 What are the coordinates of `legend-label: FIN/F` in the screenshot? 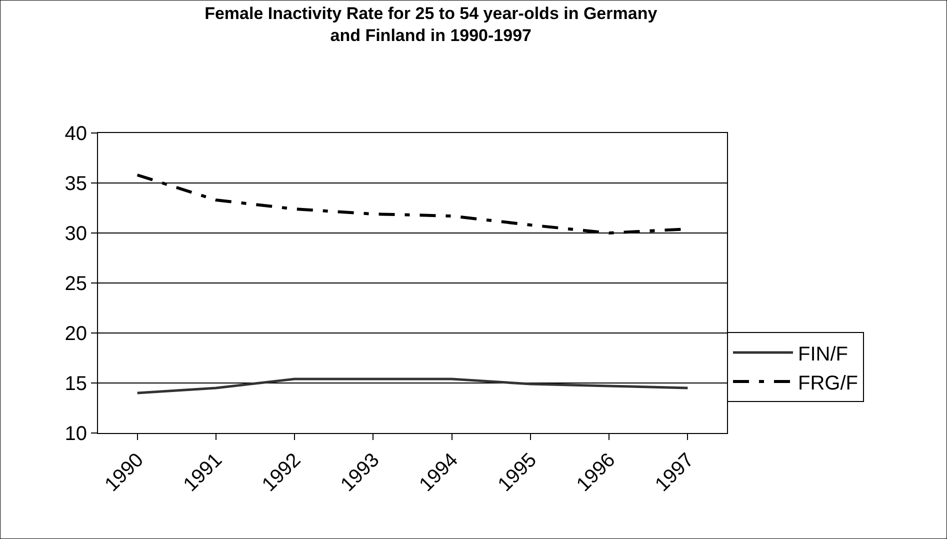 It's located at (823, 354).